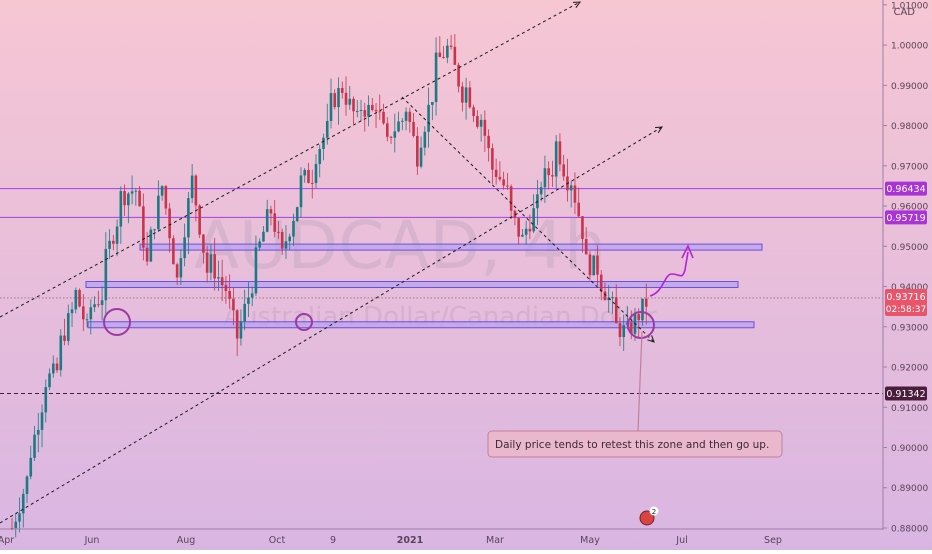  What do you see at coordinates (905, 297) in the screenshot?
I see `current-price-value: 0.93716` at bounding box center [905, 297].